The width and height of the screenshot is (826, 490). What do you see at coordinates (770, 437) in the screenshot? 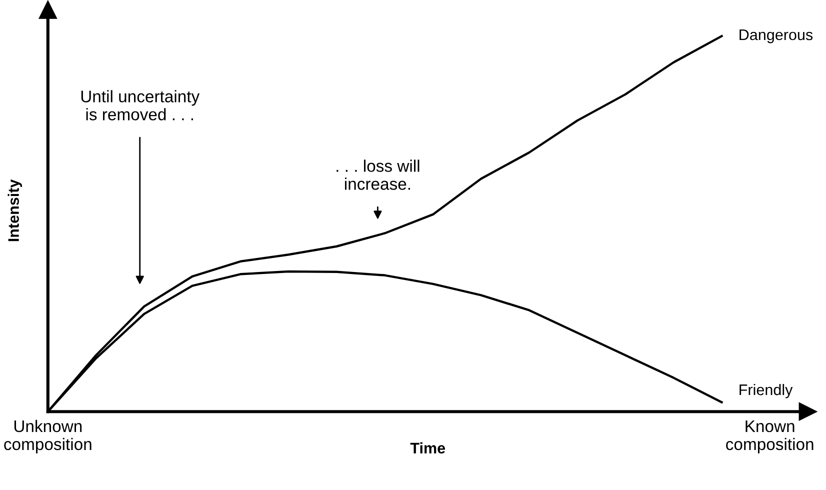
I see `x-tick-label: Known composition` at bounding box center [770, 437].